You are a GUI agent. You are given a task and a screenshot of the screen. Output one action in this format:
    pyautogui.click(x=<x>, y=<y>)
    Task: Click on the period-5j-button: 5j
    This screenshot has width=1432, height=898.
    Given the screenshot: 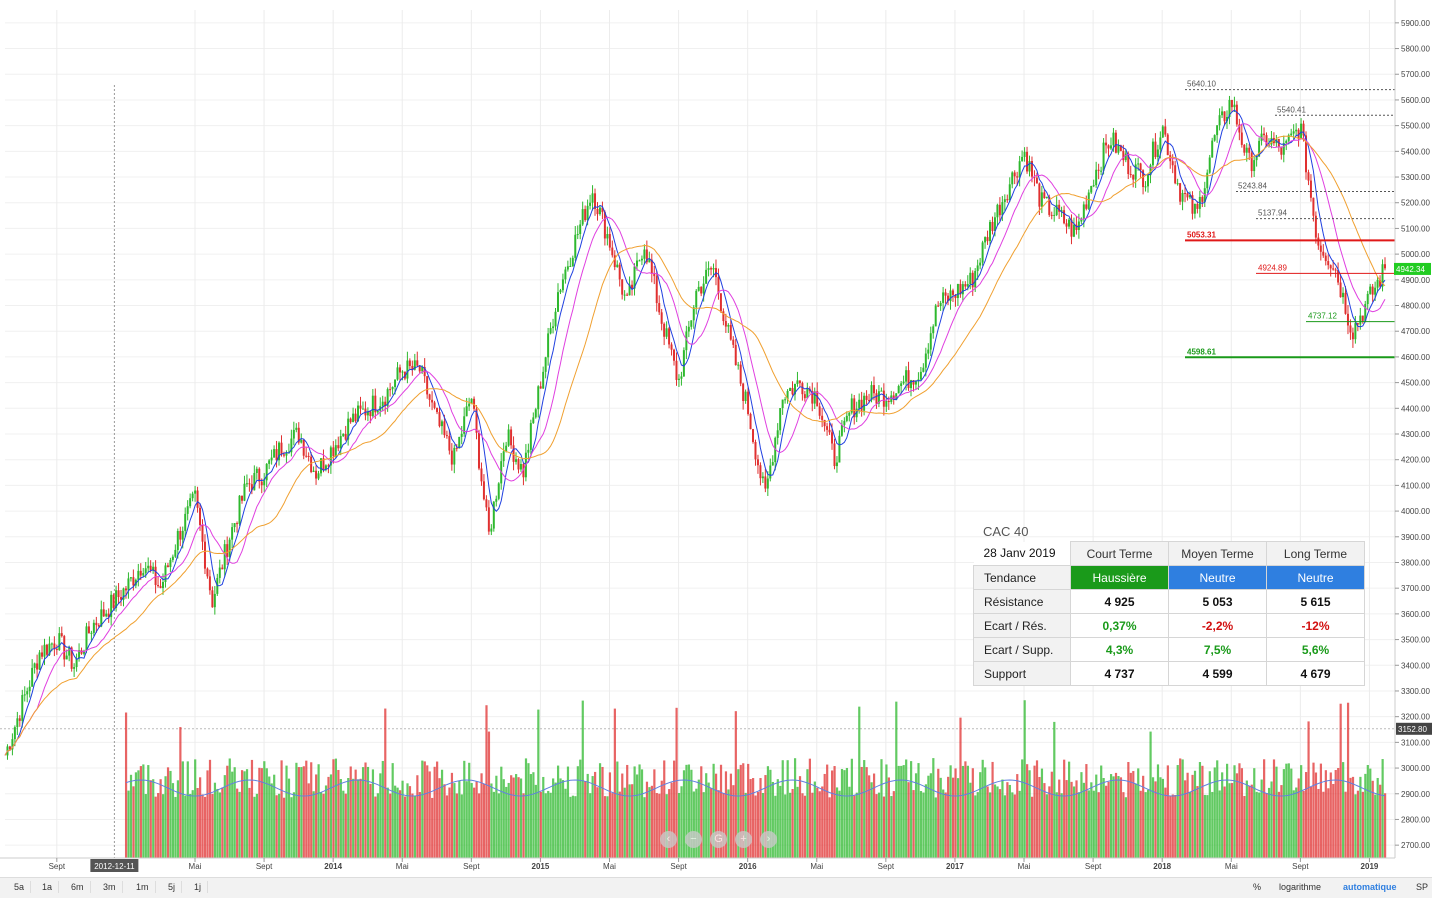 What is the action you would take?
    pyautogui.click(x=172, y=887)
    